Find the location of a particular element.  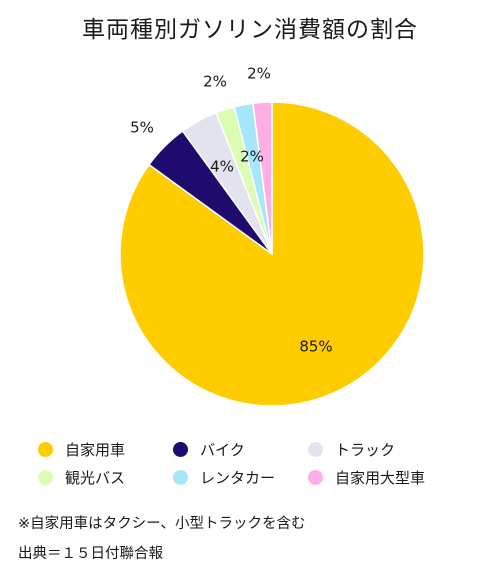

legend-label: レンタカー is located at coordinates (238, 477).